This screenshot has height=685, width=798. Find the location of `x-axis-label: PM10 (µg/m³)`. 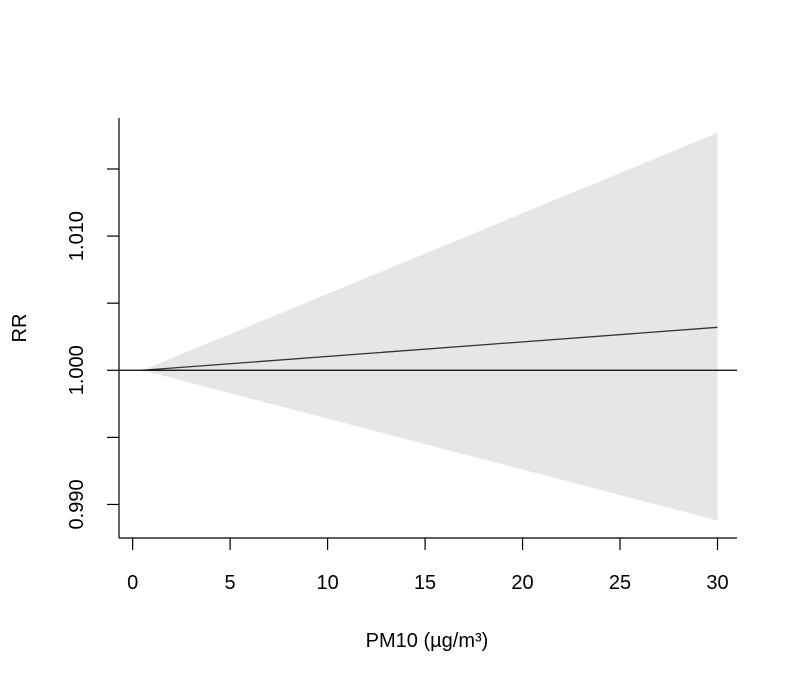

x-axis-label: PM10 (µg/m³) is located at coordinates (427, 641).